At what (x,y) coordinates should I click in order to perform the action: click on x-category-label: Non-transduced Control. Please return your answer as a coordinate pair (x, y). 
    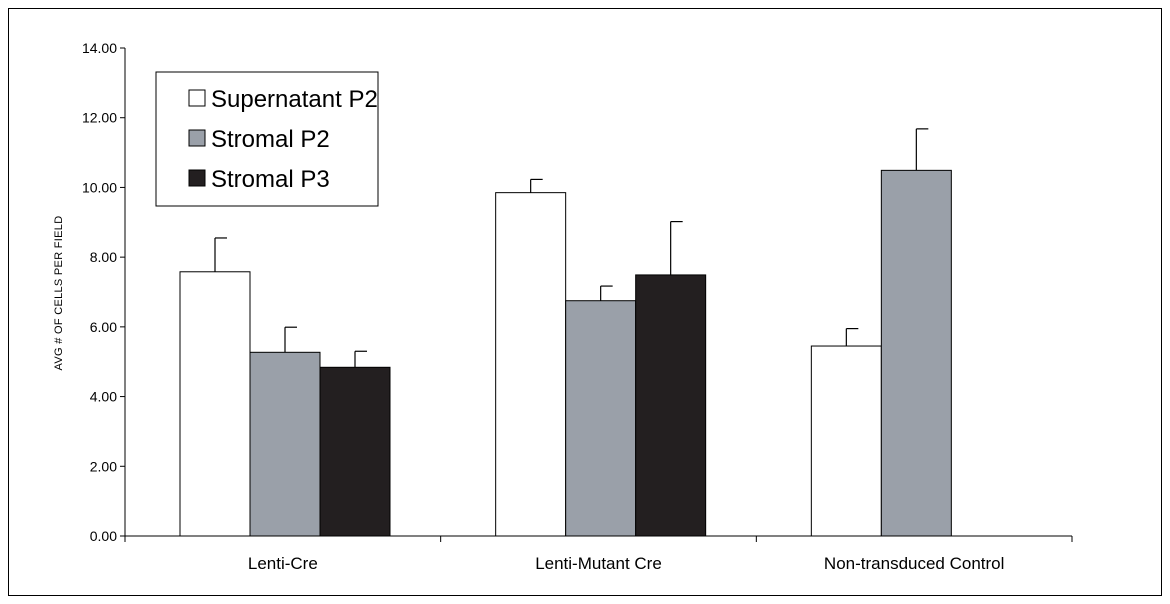
    Looking at the image, I should click on (914, 563).